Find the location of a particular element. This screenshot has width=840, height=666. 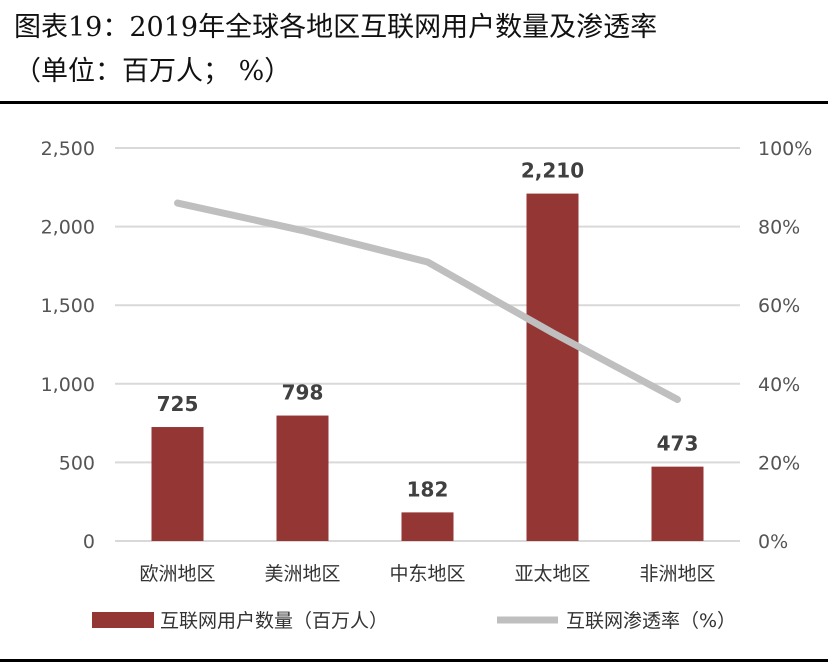

category-label: 中东地区 is located at coordinates (427, 574).